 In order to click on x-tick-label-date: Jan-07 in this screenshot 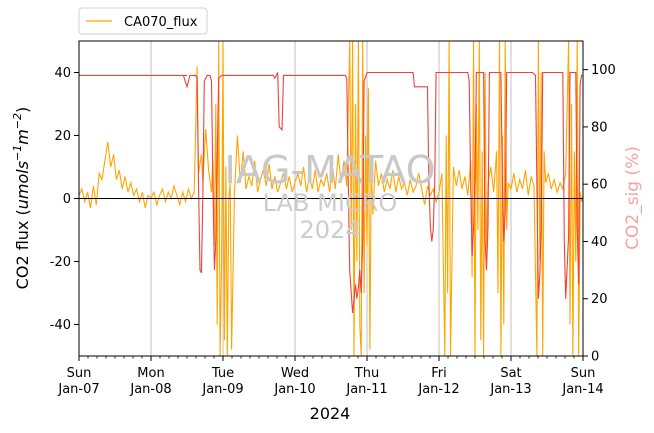, I will do `click(78, 389)`.